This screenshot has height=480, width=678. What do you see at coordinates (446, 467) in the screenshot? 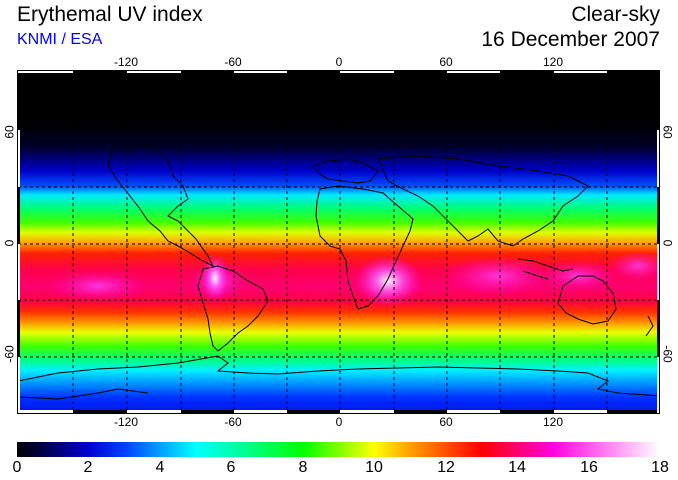
I see `colorbar-tick: 12` at bounding box center [446, 467].